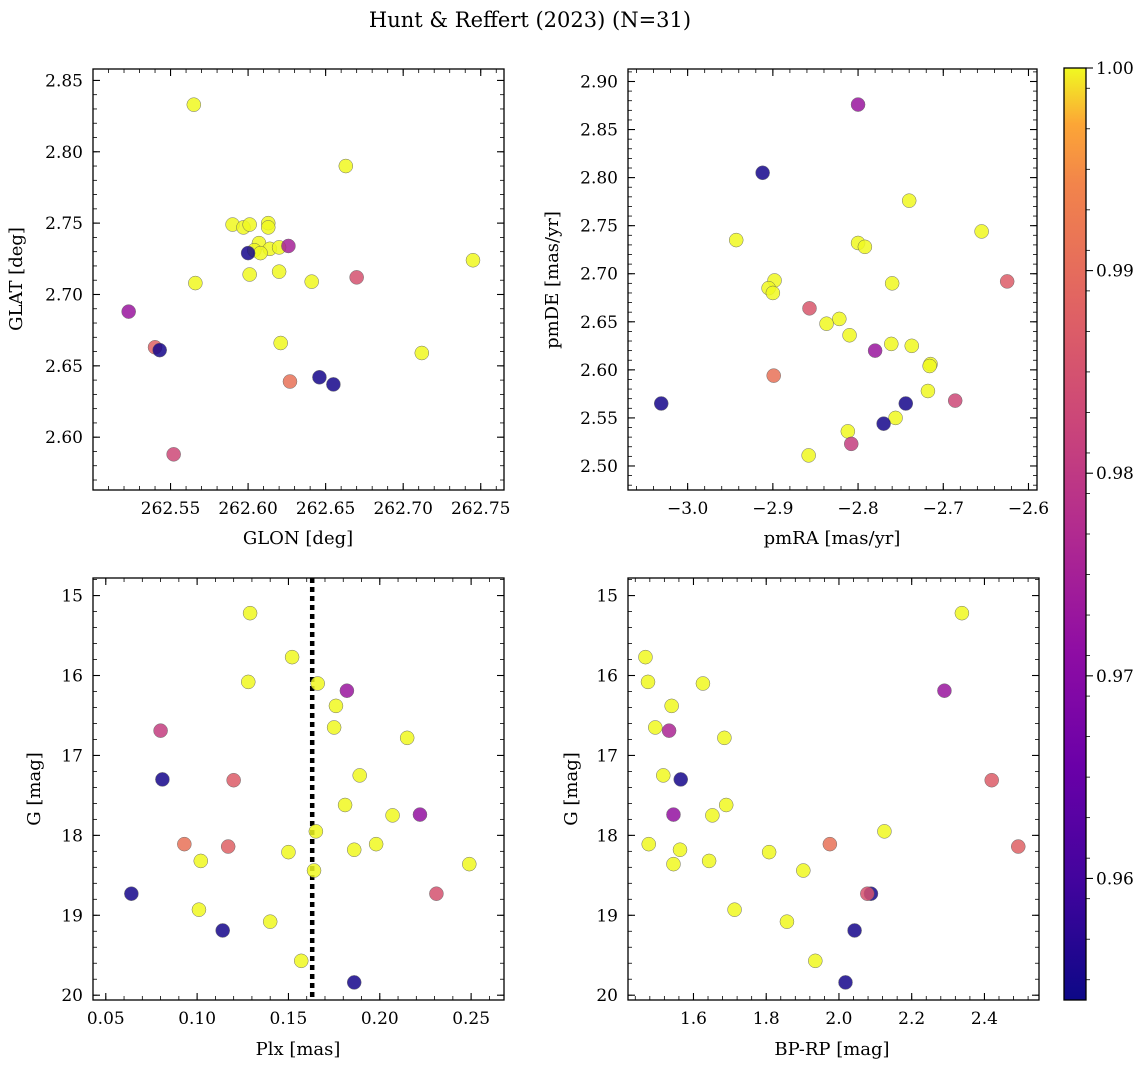 This screenshot has height=1068, width=1148. I want to click on y-tick-label: 2.90, so click(599, 82).